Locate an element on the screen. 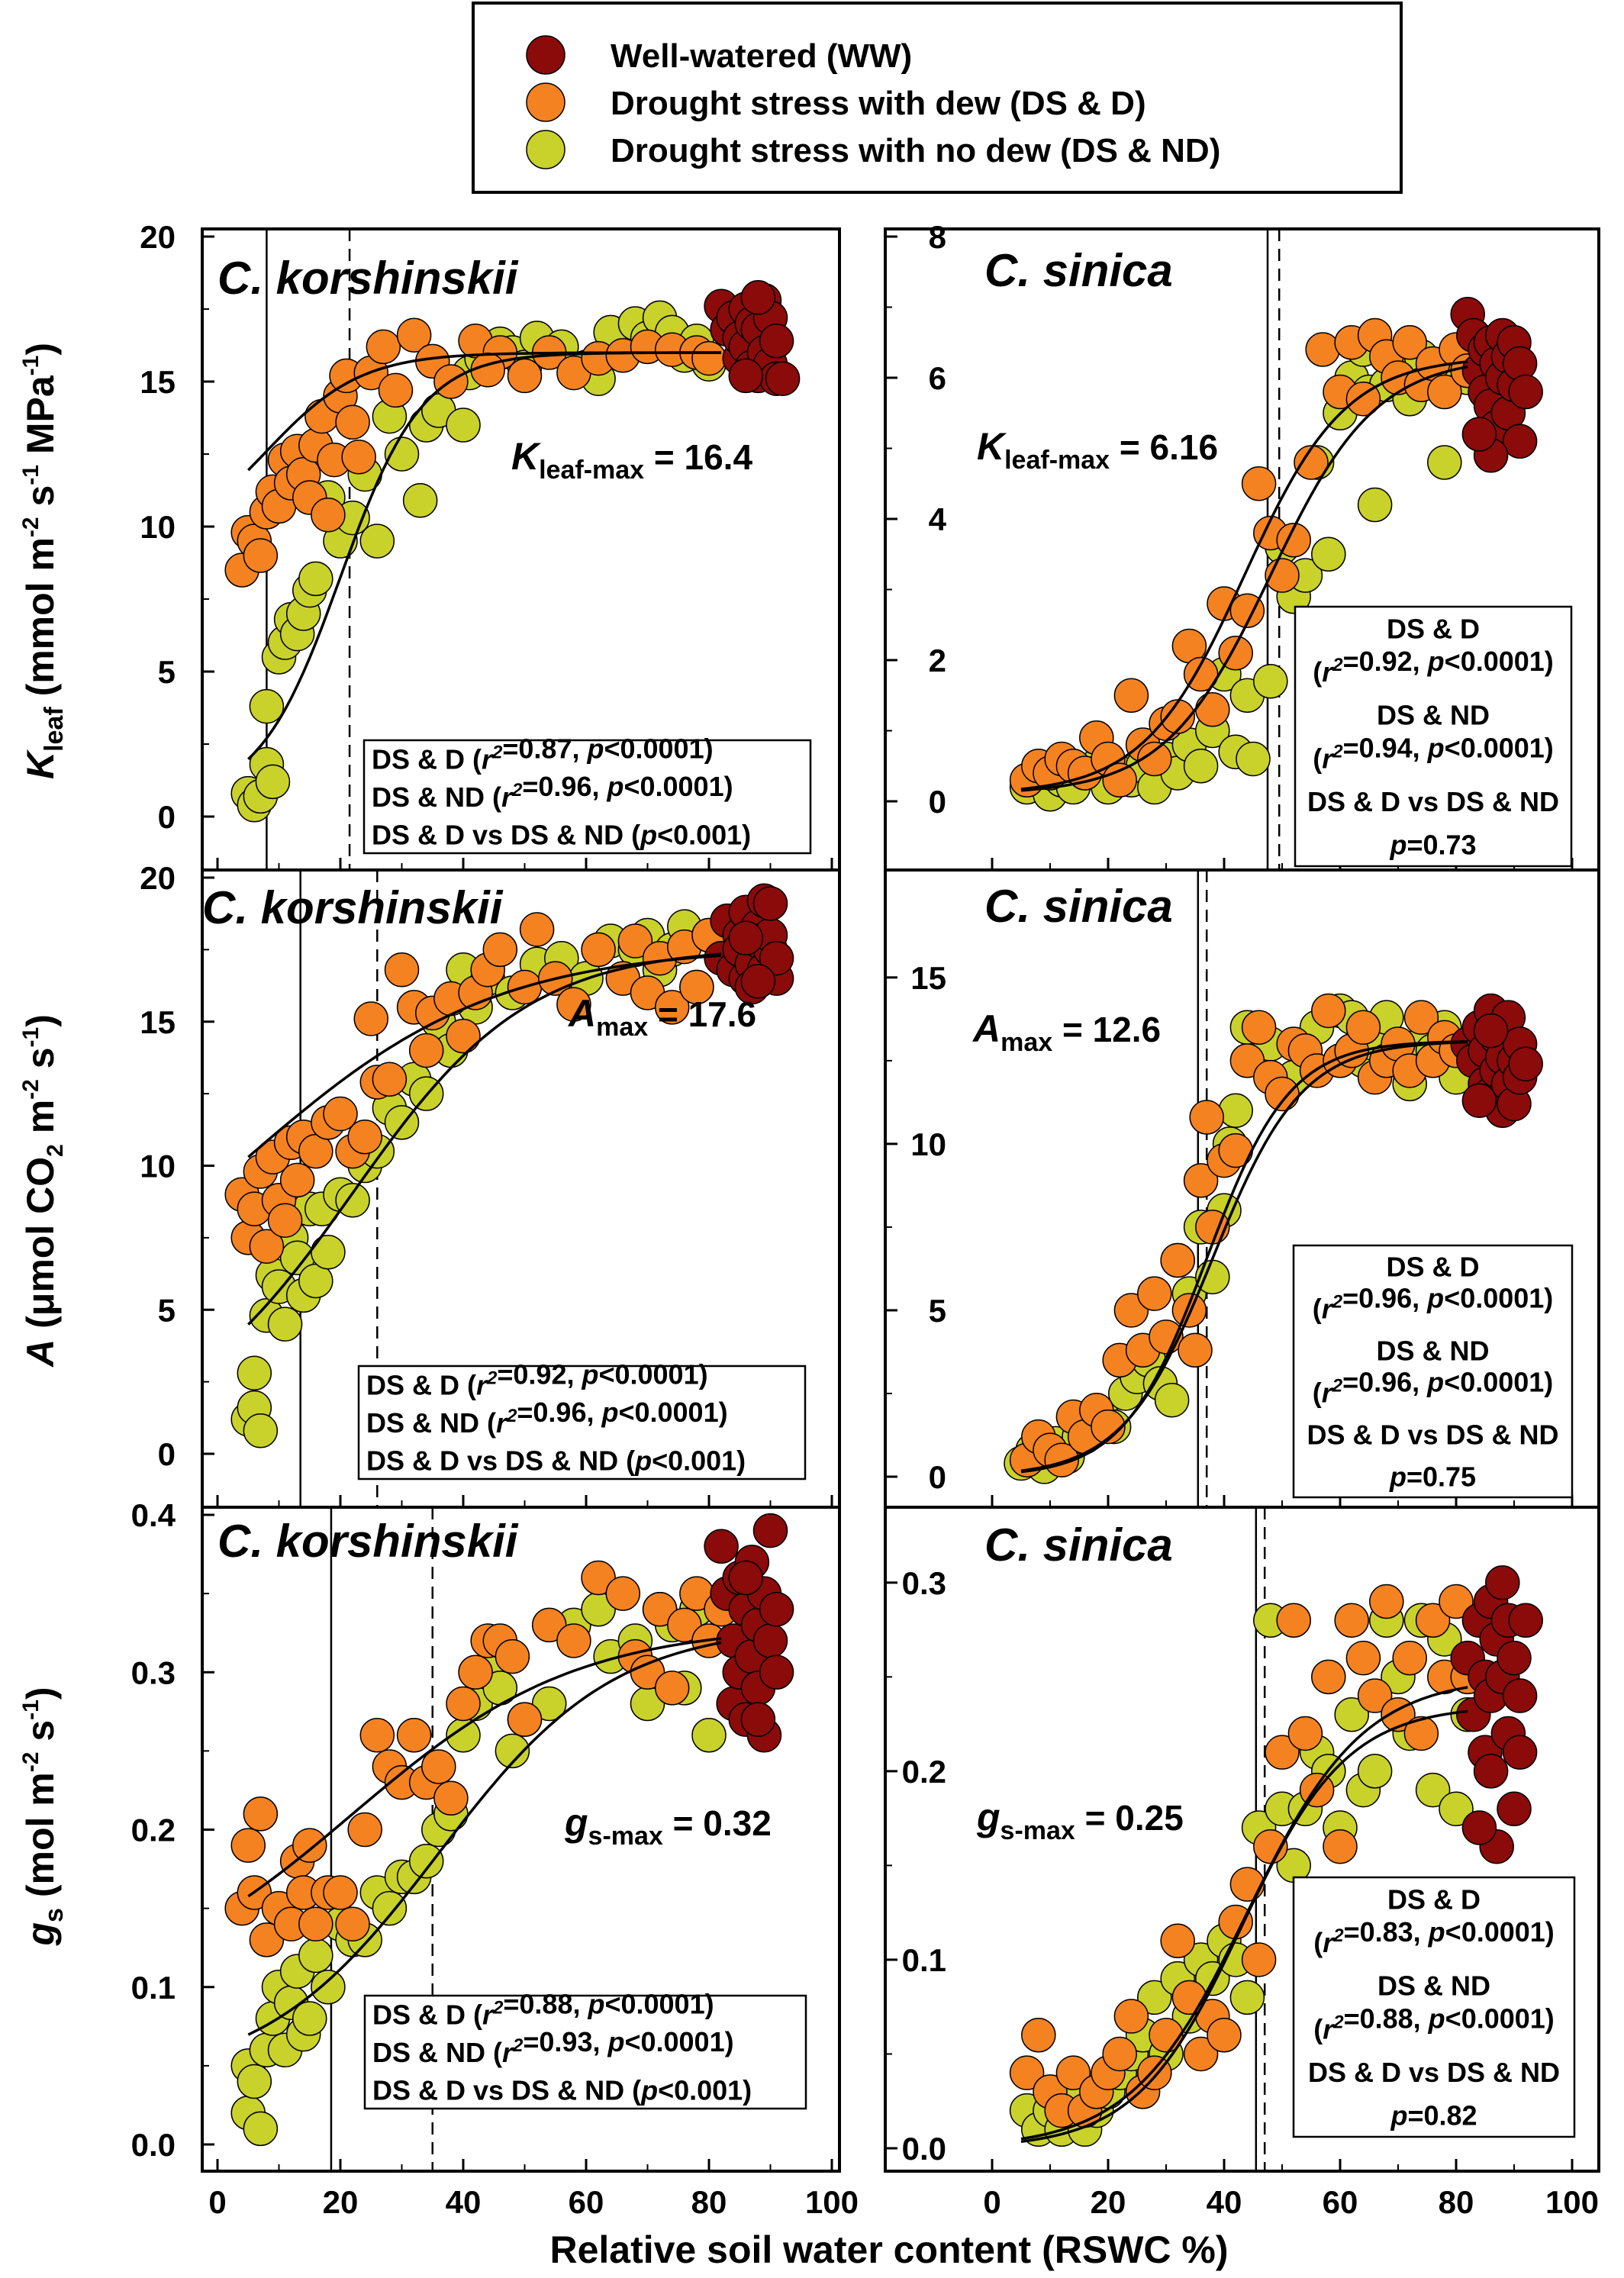  max-label: Kleaf-max = 6.16 is located at coordinates (1097, 450).